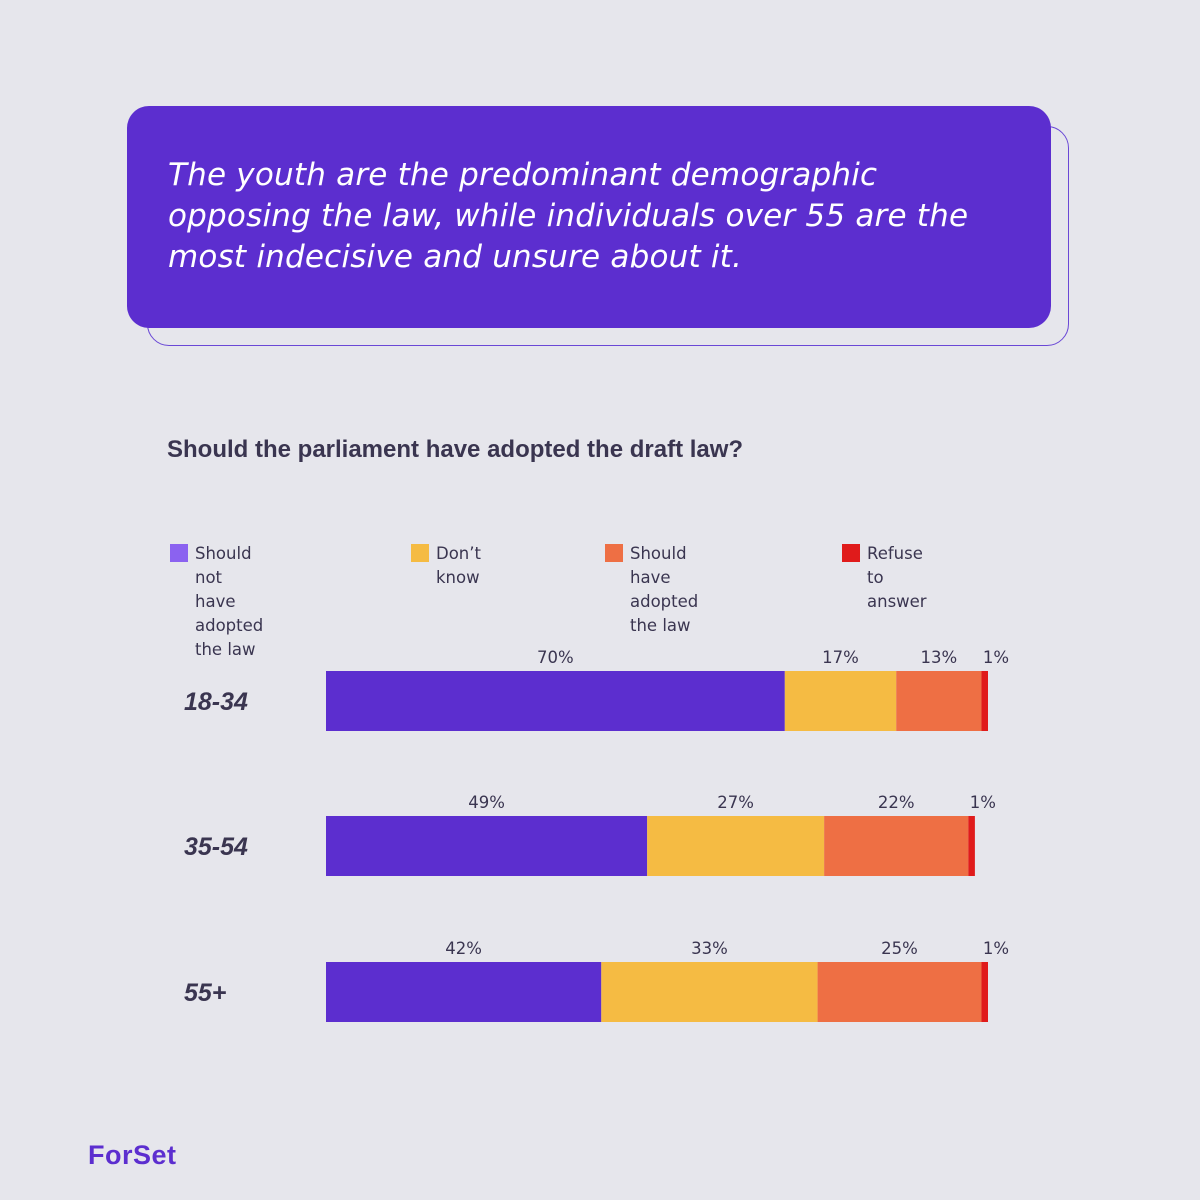 Image resolution: width=1200 pixels, height=1200 pixels. I want to click on legend-item-refuse: Refuse to answer, so click(884, 578).